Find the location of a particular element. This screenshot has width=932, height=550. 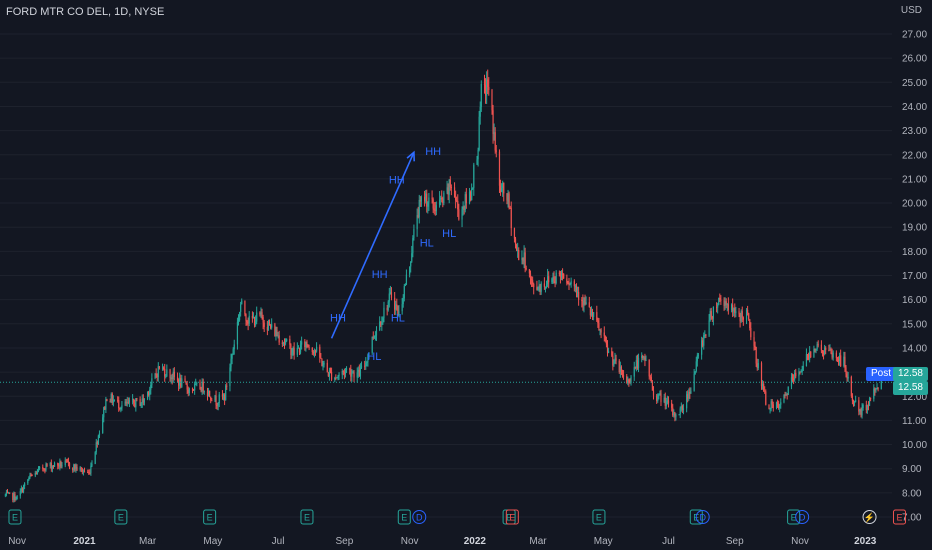

price-tick-label: 7.00 is located at coordinates (912, 518).